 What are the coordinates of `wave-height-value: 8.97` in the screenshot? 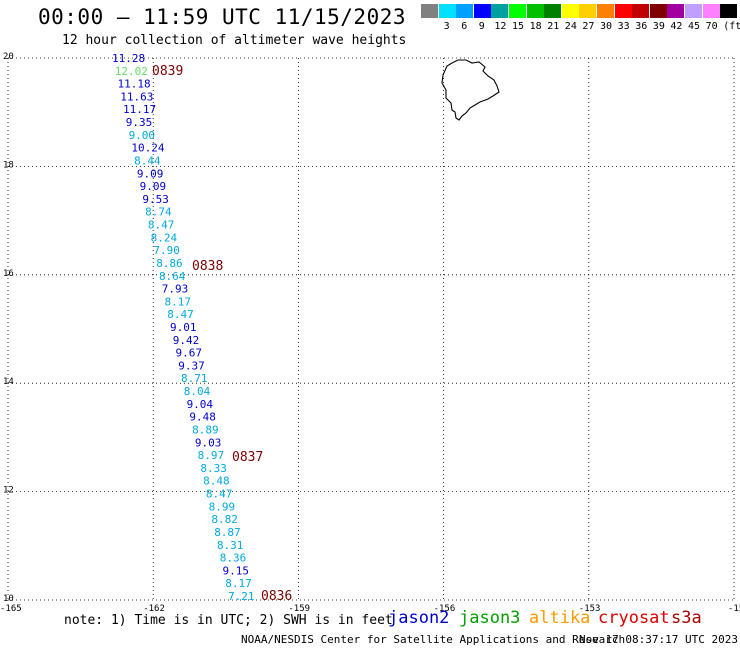 It's located at (211, 455).